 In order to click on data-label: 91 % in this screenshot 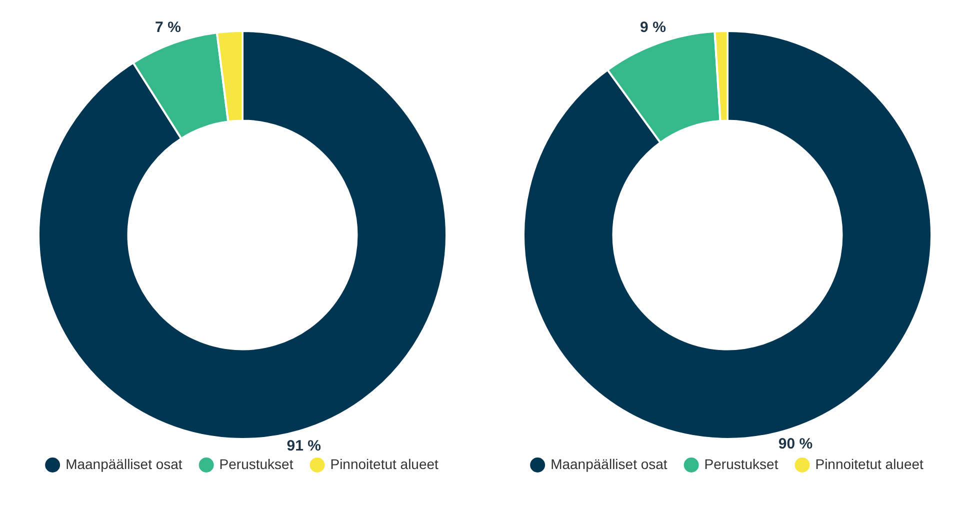, I will do `click(303, 445)`.